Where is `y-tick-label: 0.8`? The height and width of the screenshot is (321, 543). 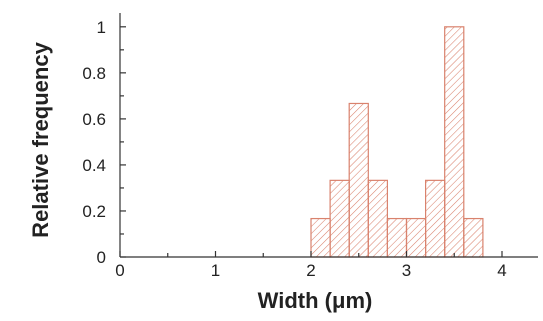
y-tick-label: 0.8 is located at coordinates (94, 73).